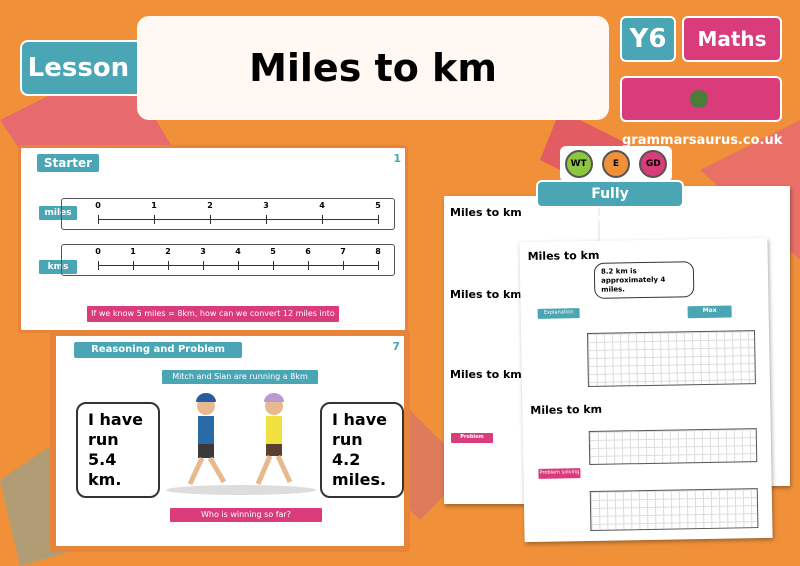 This screenshot has height=566, width=800. Describe the element at coordinates (238, 219) in the screenshot. I see `axis-line` at that location.